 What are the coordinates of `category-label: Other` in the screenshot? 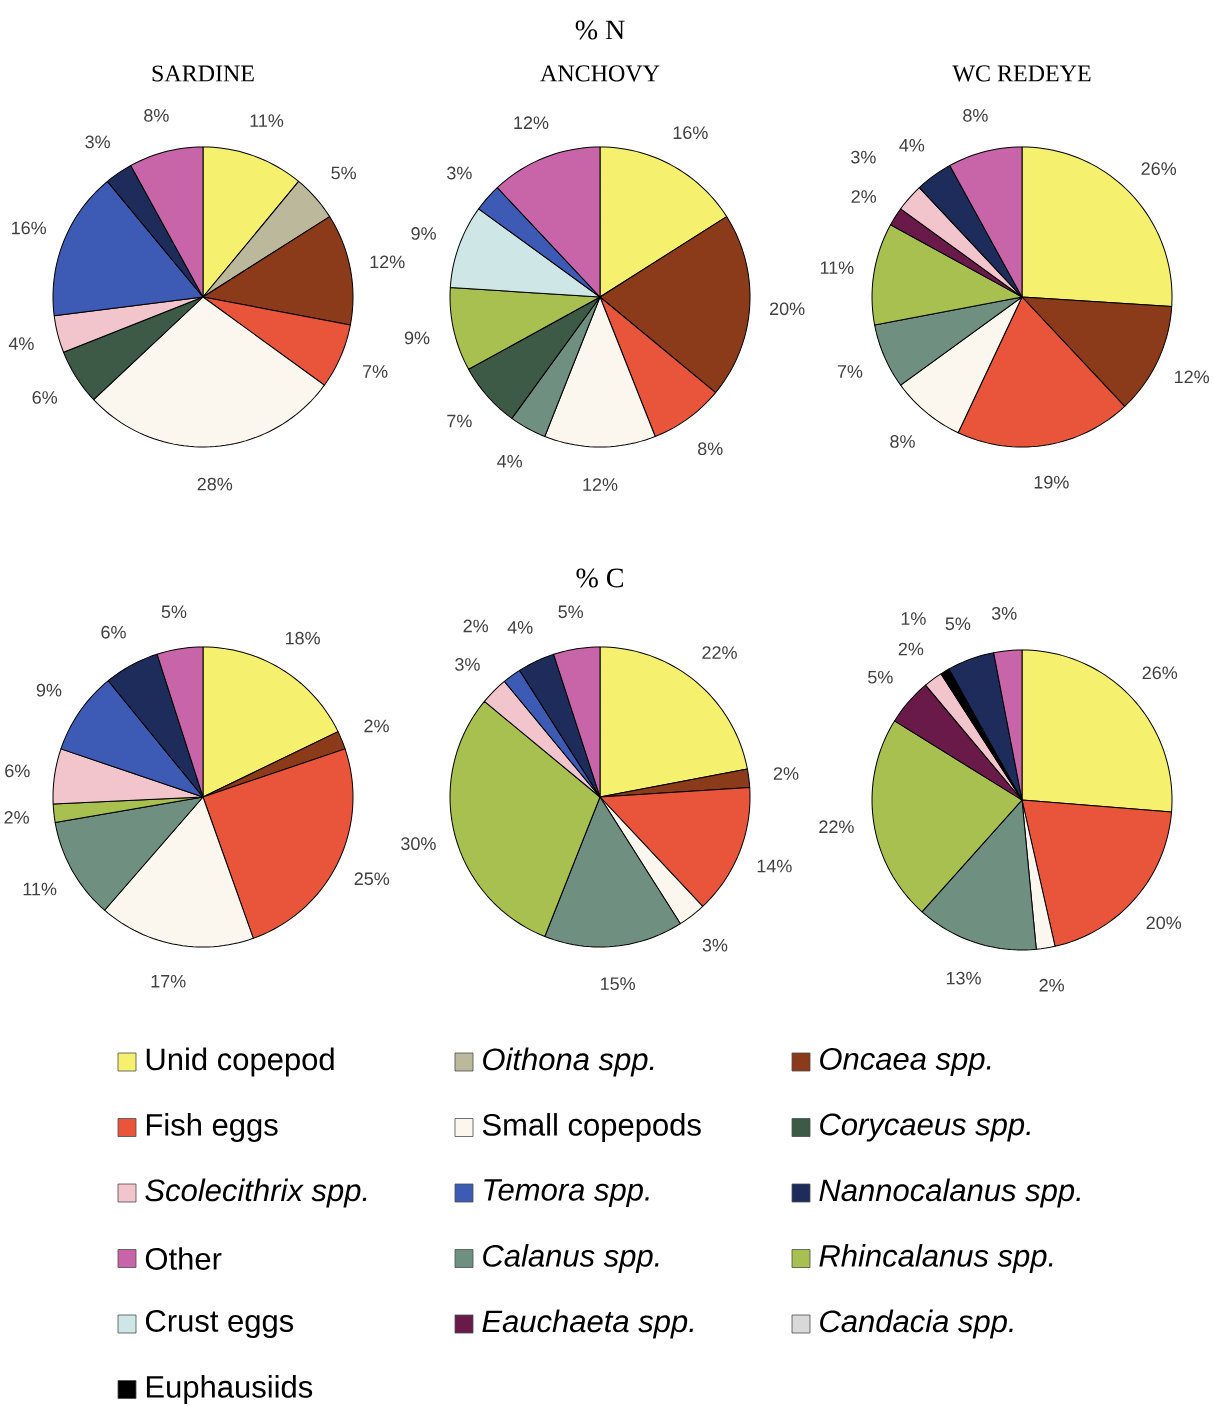 It's located at (183, 1258).